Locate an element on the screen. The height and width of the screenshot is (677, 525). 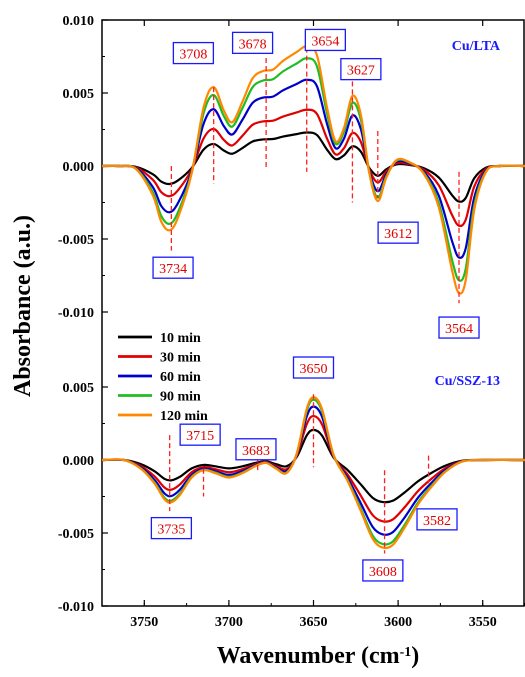
legend-label: 30 min is located at coordinates (180, 358).